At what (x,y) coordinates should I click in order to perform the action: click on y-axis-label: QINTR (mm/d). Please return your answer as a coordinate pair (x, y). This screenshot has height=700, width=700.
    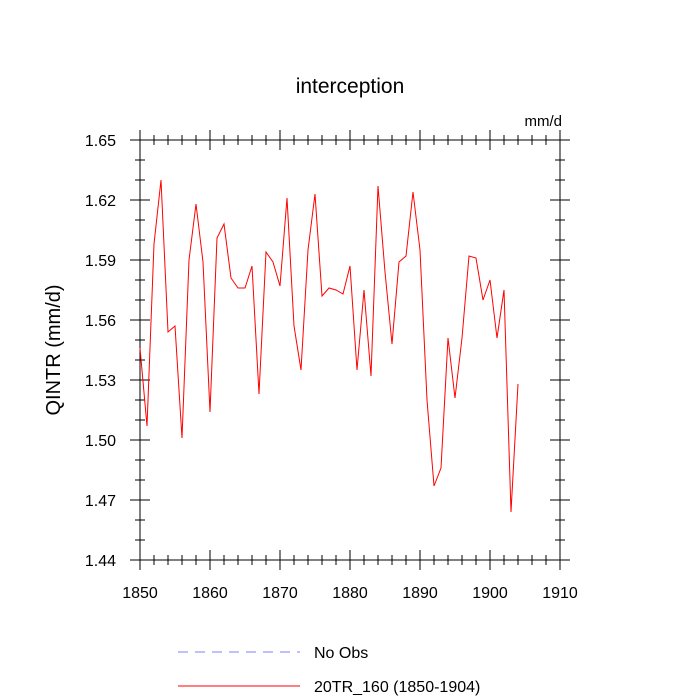
    Looking at the image, I should click on (54, 349).